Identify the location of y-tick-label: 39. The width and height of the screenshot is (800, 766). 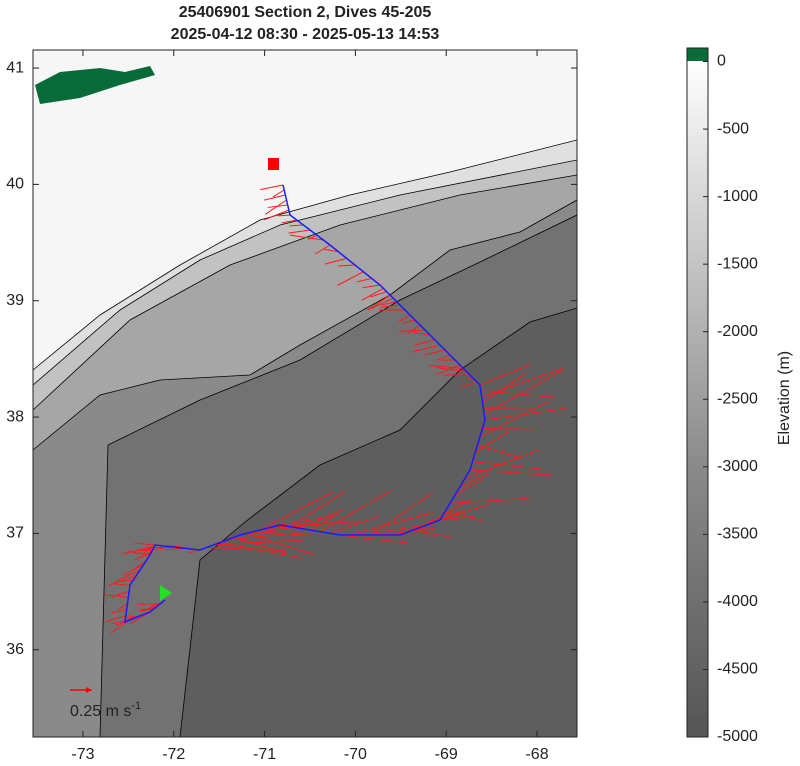
(15, 300).